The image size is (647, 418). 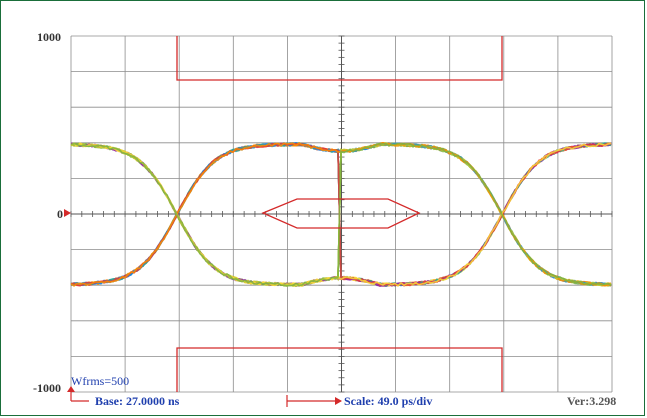 What do you see at coordinates (100, 381) in the screenshot?
I see `waveform-count: Wfrms=500` at bounding box center [100, 381].